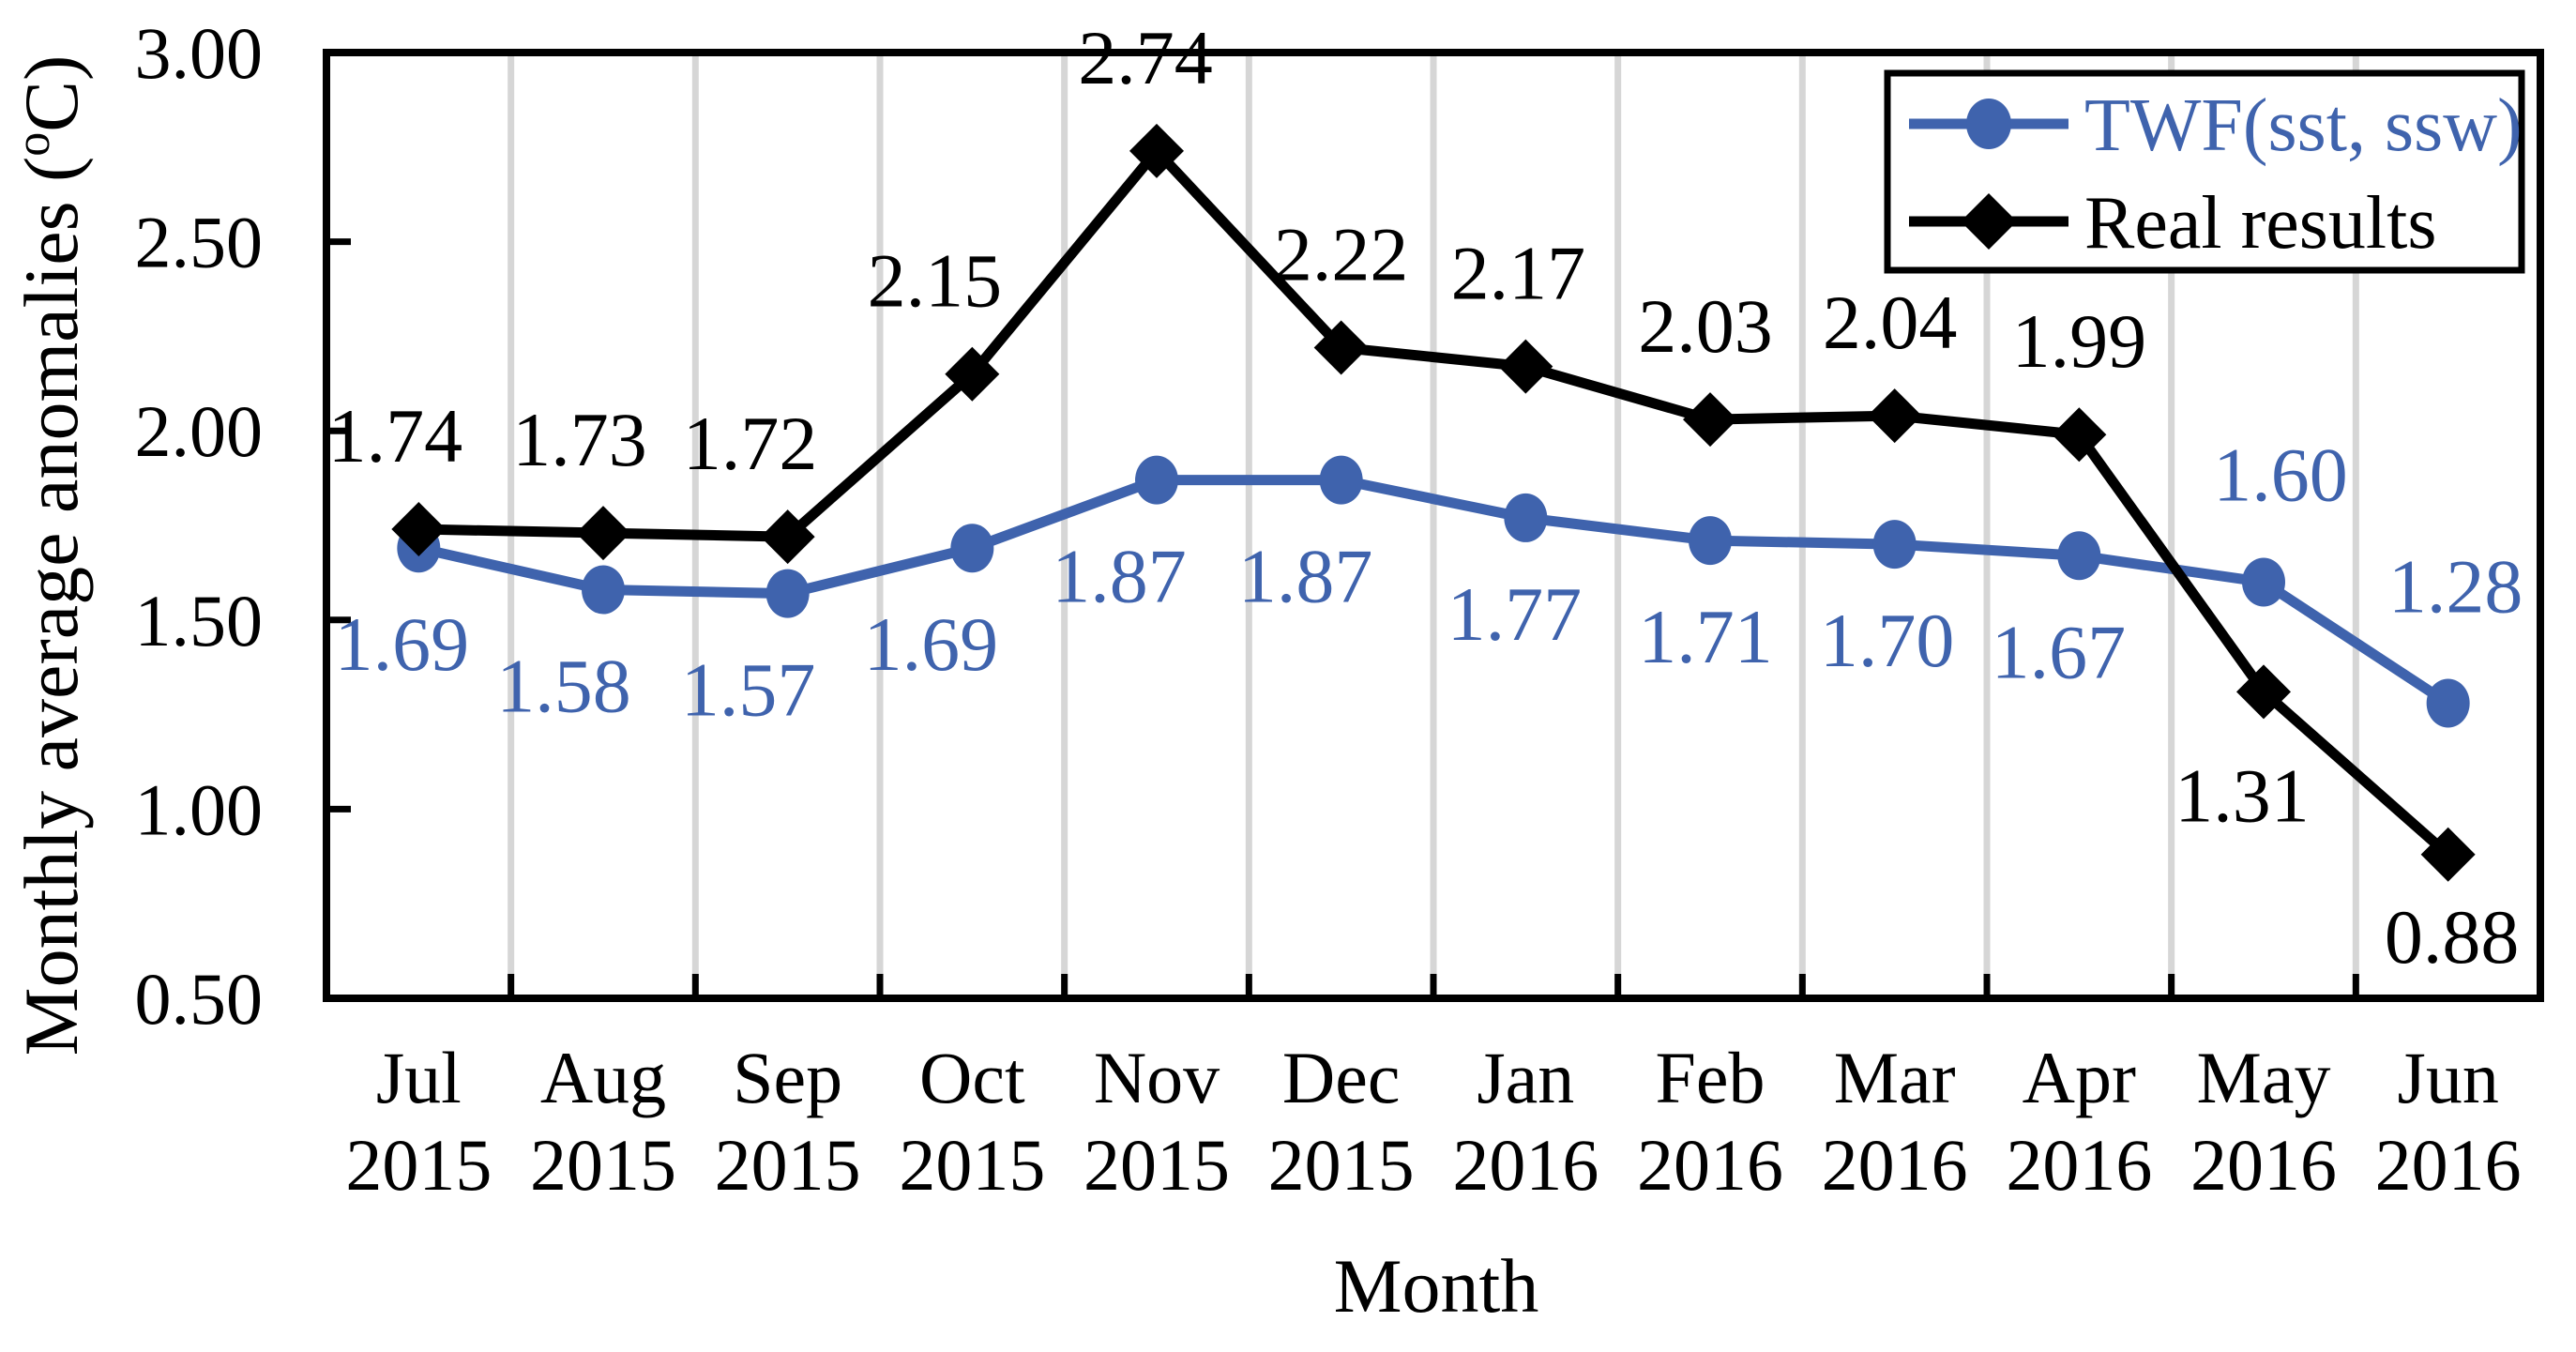  I want to click on y-tick-label: 2.50, so click(199, 242).